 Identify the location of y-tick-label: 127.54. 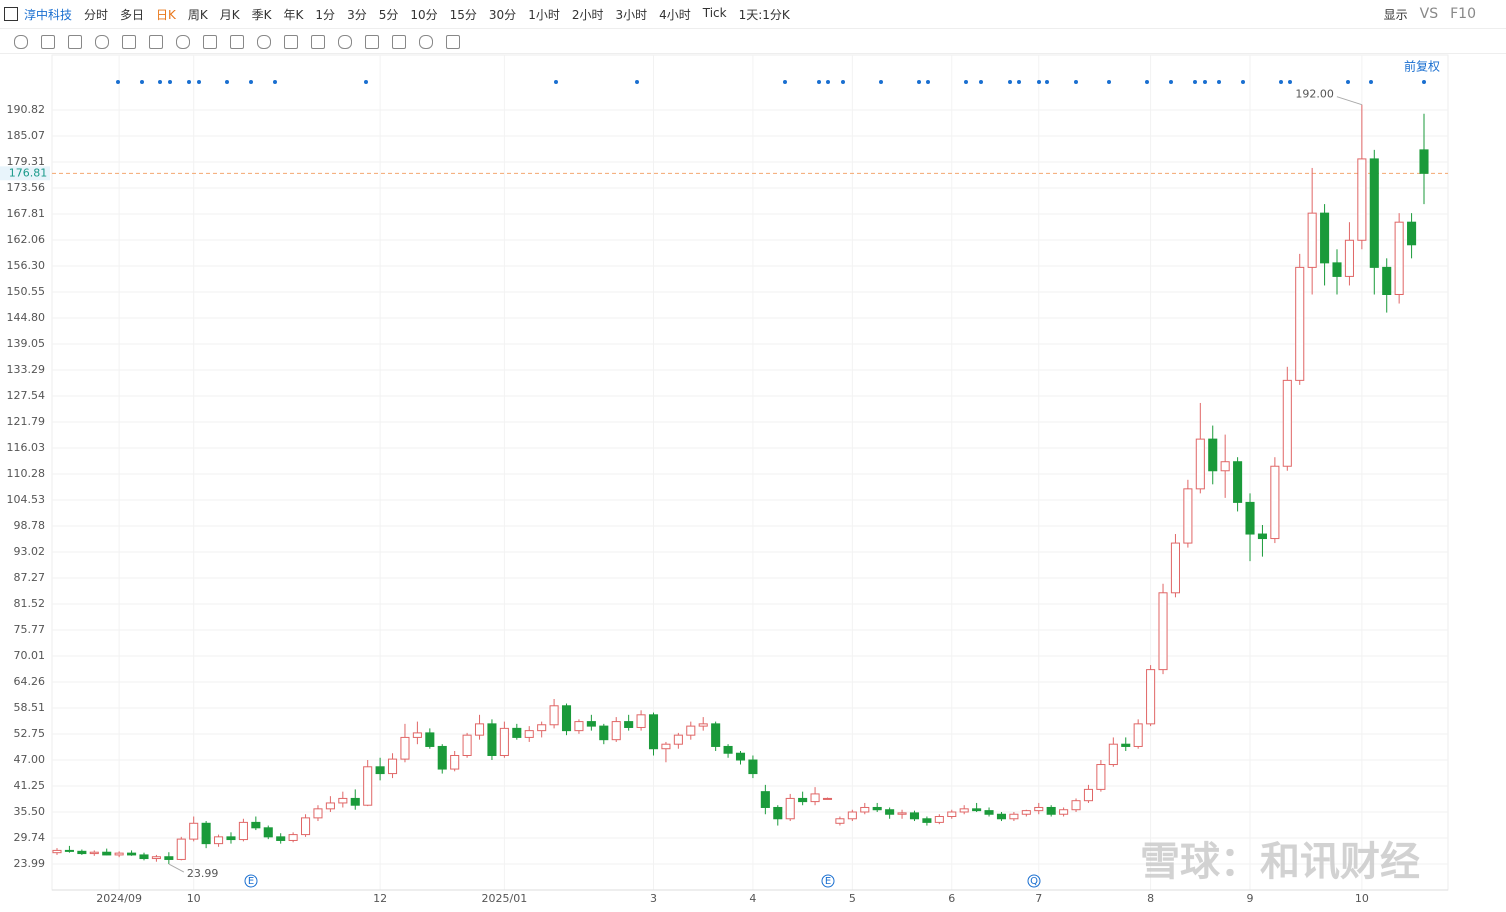
(26, 395).